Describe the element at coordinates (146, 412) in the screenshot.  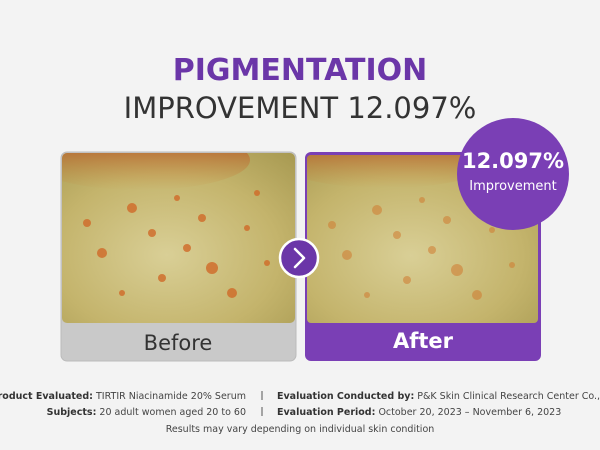
I see `footer-item: Subjects: 20 adult women aged 20 to 60` at that location.